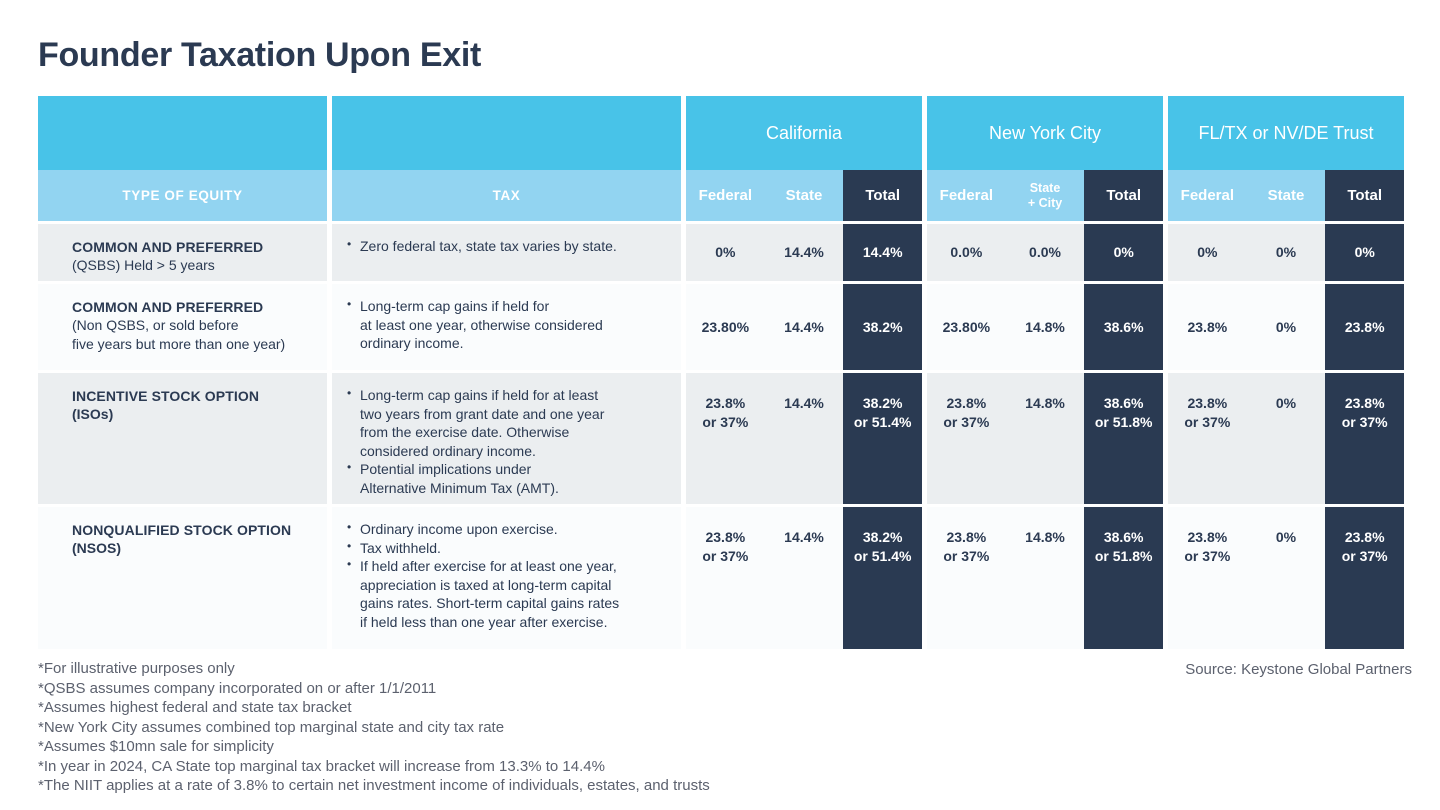 The image size is (1440, 810). What do you see at coordinates (883, 195) in the screenshot?
I see `subheader-ca-total: Total` at bounding box center [883, 195].